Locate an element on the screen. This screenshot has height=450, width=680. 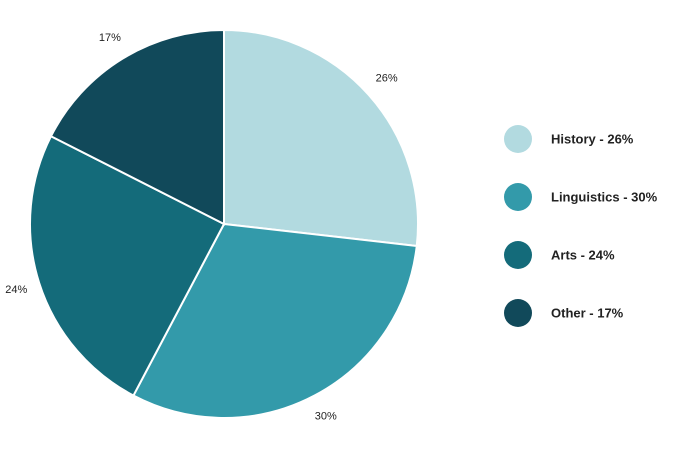
data-label: 26% is located at coordinates (387, 79).